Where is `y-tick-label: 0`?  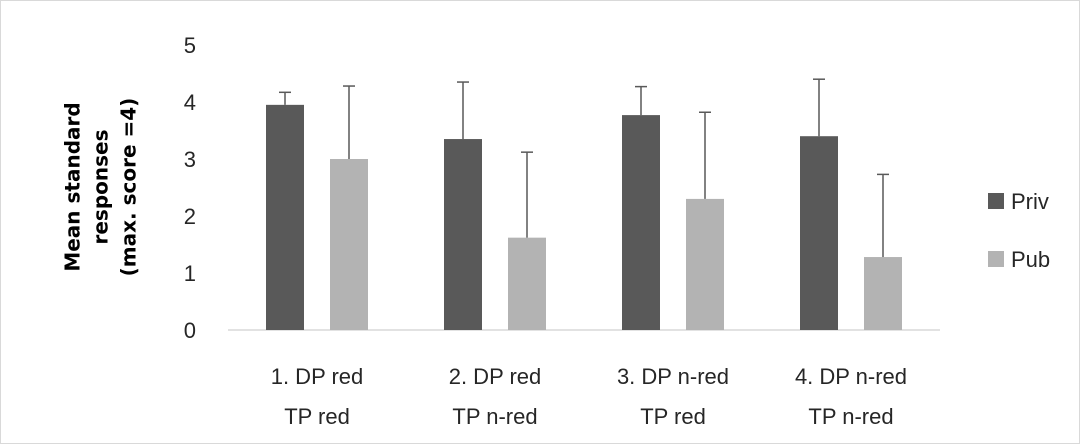
y-tick-label: 0 is located at coordinates (190, 330).